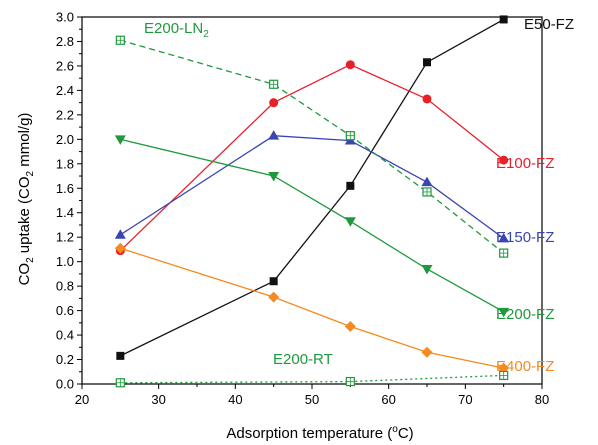 This screenshot has height=445, width=598. I want to click on series-e200rt, so click(312, 379).